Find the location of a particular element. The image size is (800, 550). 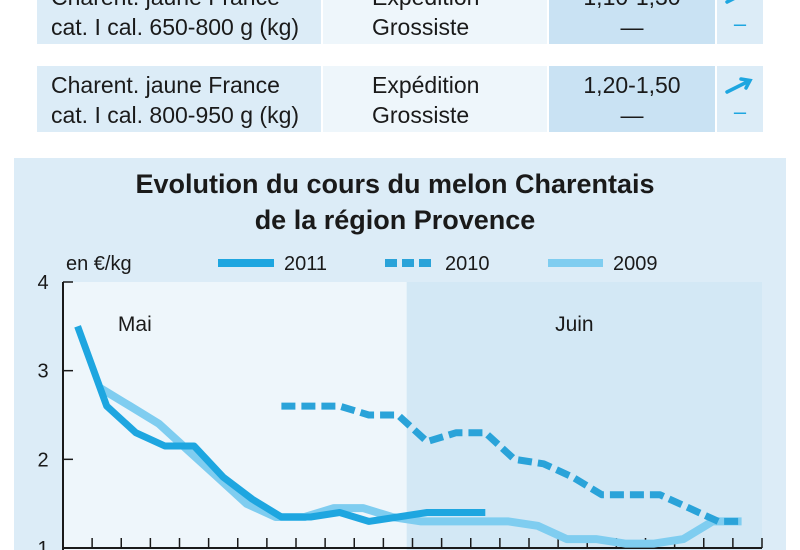

legend-label-2009: 2009 is located at coordinates (635, 264).